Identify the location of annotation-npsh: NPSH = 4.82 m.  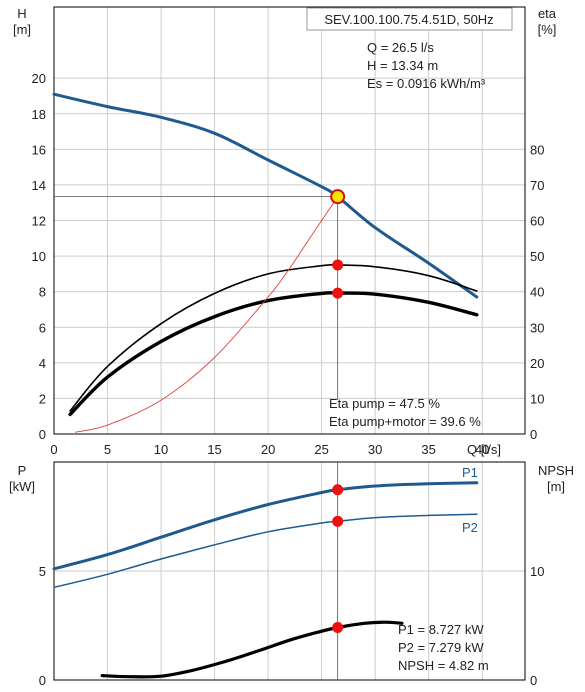
(443, 665).